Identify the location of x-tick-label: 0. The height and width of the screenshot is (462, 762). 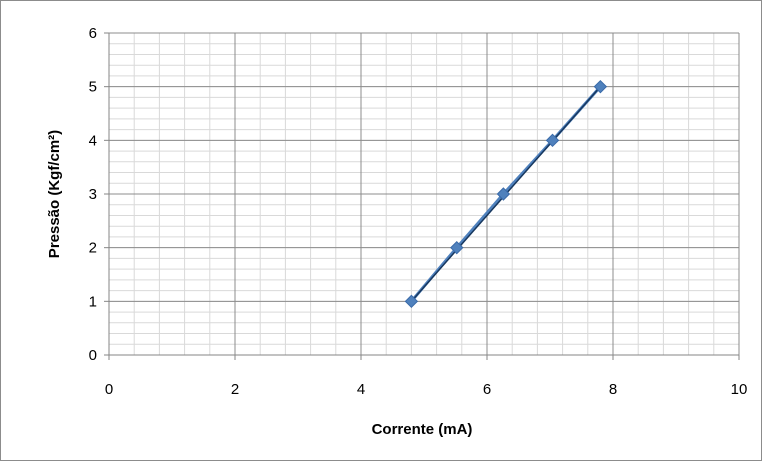
(109, 389).